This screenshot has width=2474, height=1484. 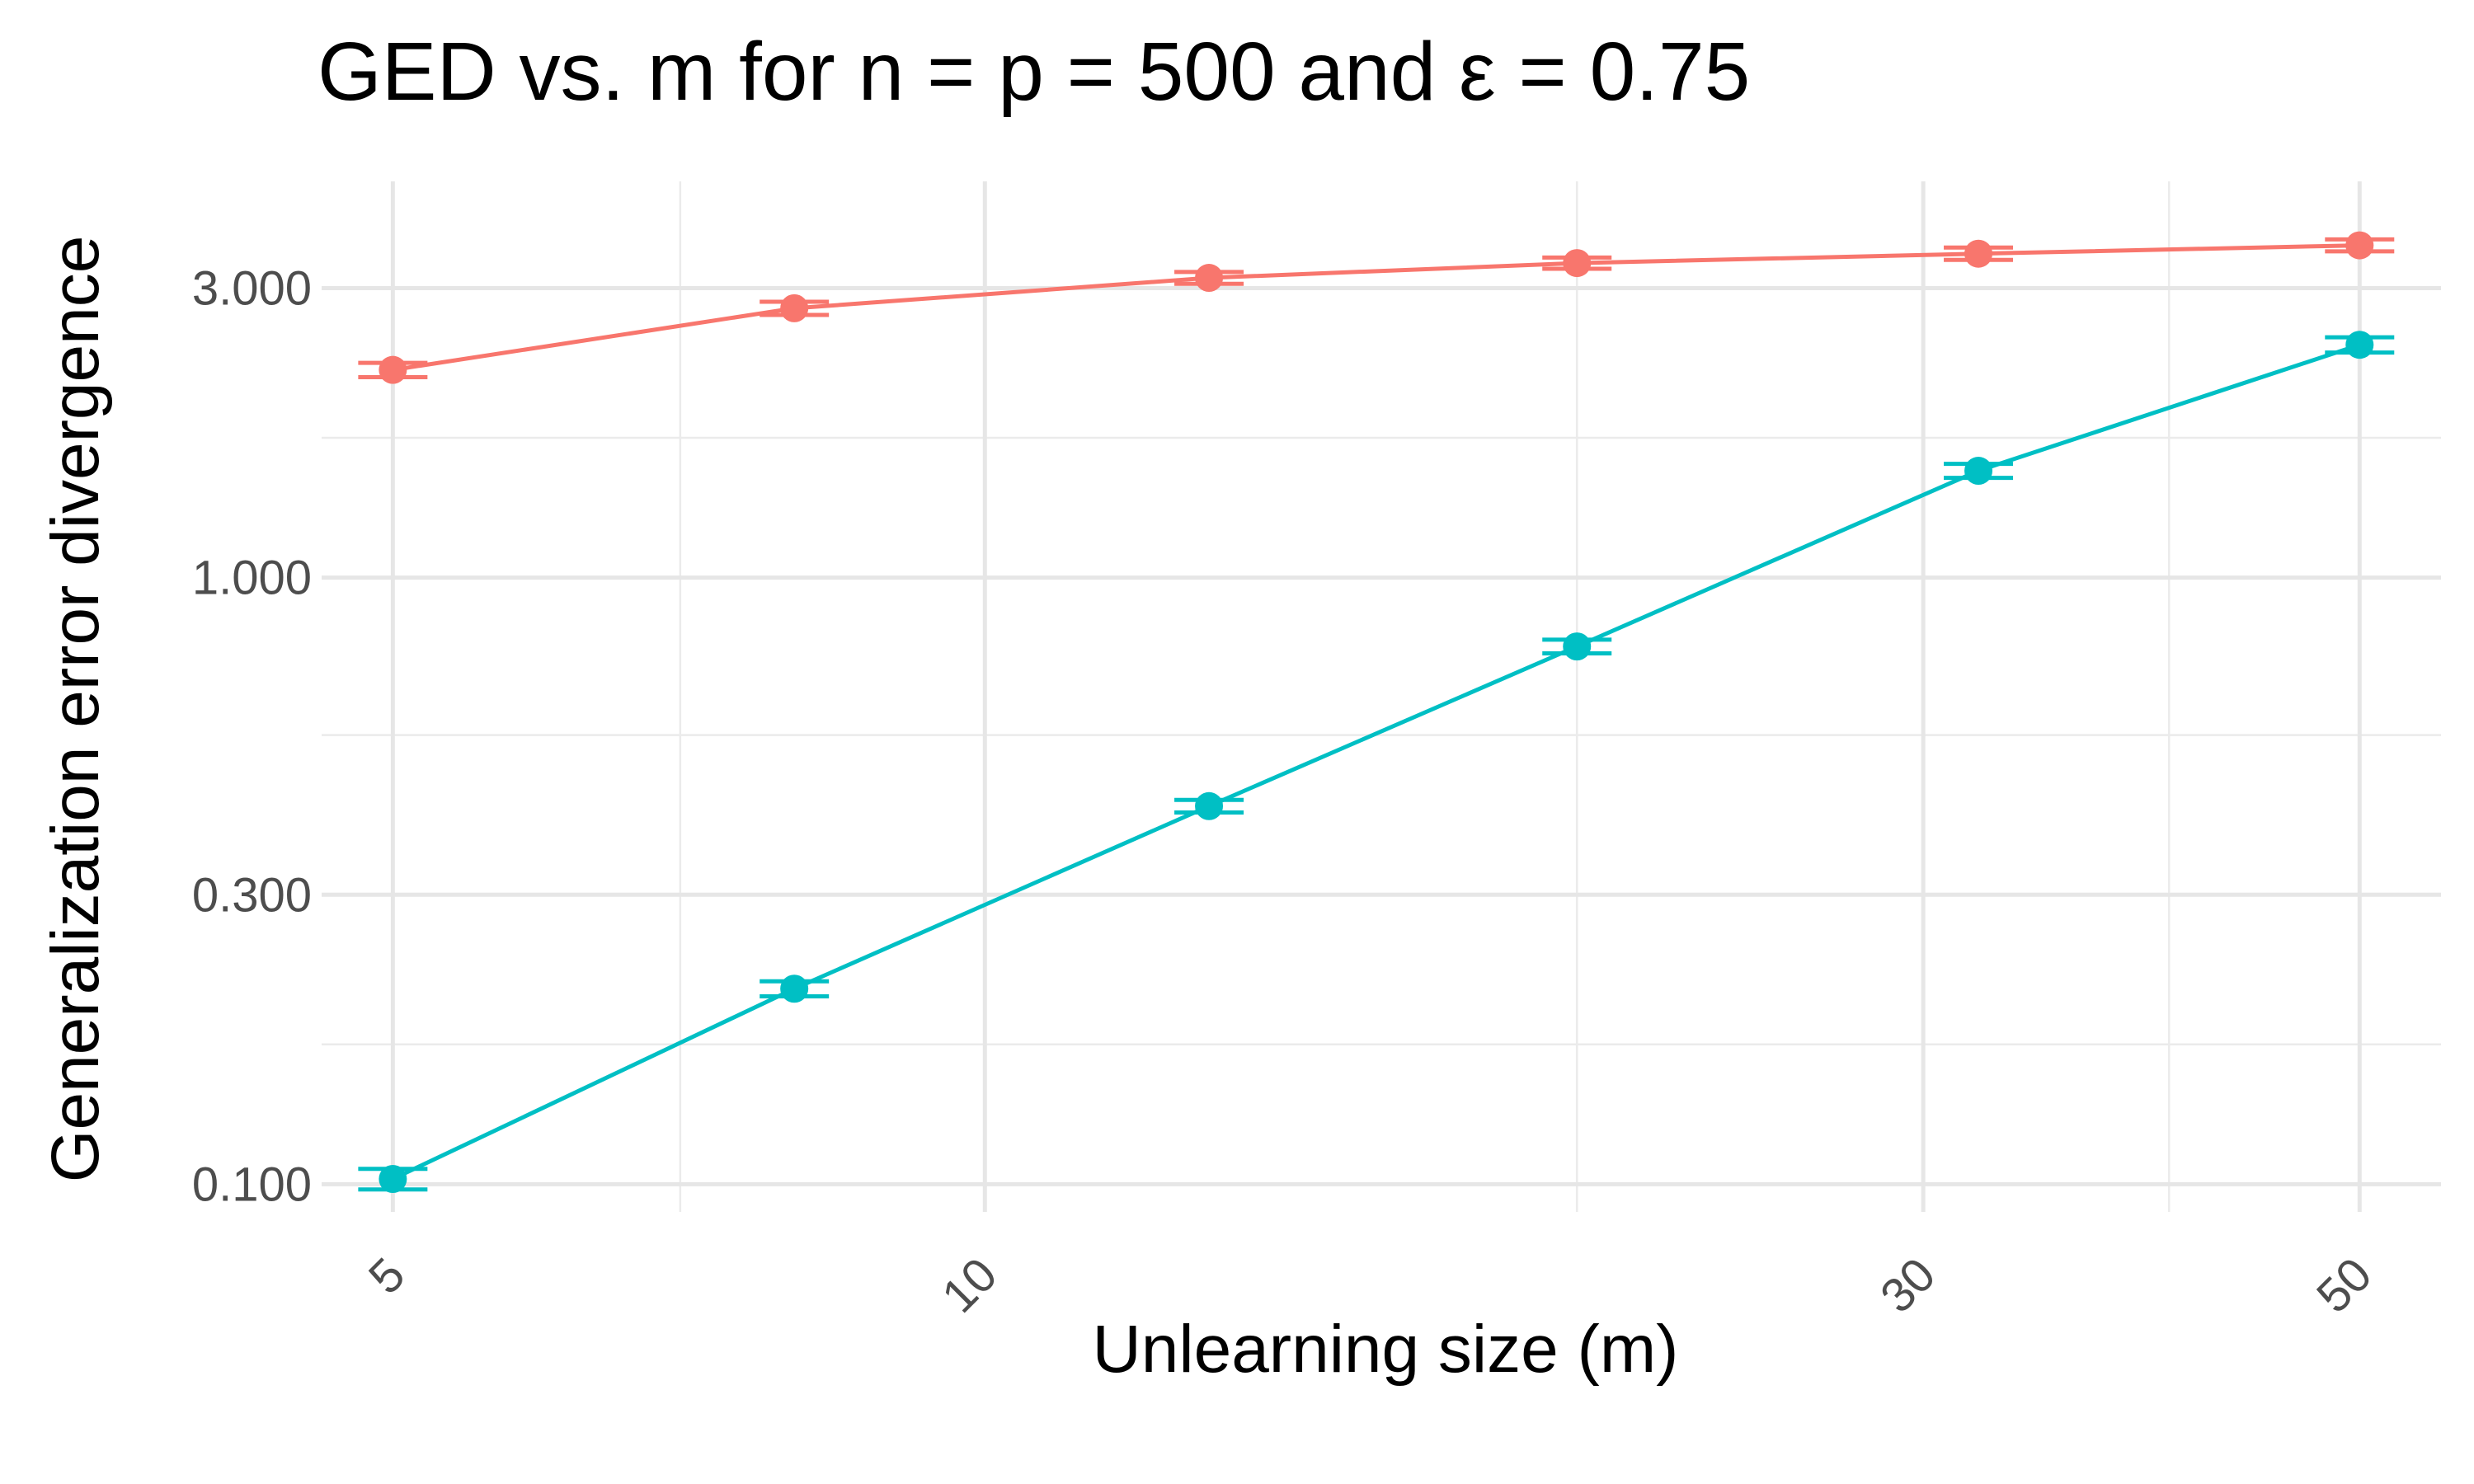 What do you see at coordinates (1034, 72) in the screenshot?
I see `chart-title: GED vs. m for n = p = 500 and ε = 0.75` at bounding box center [1034, 72].